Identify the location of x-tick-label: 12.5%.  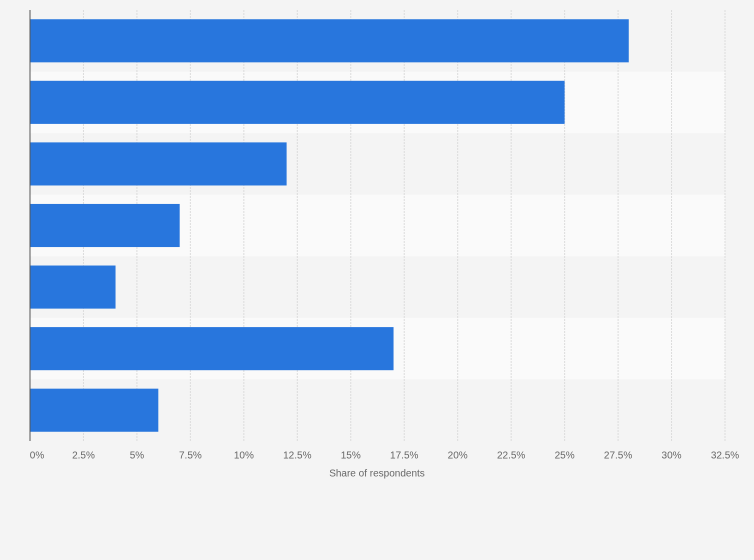
(297, 456).